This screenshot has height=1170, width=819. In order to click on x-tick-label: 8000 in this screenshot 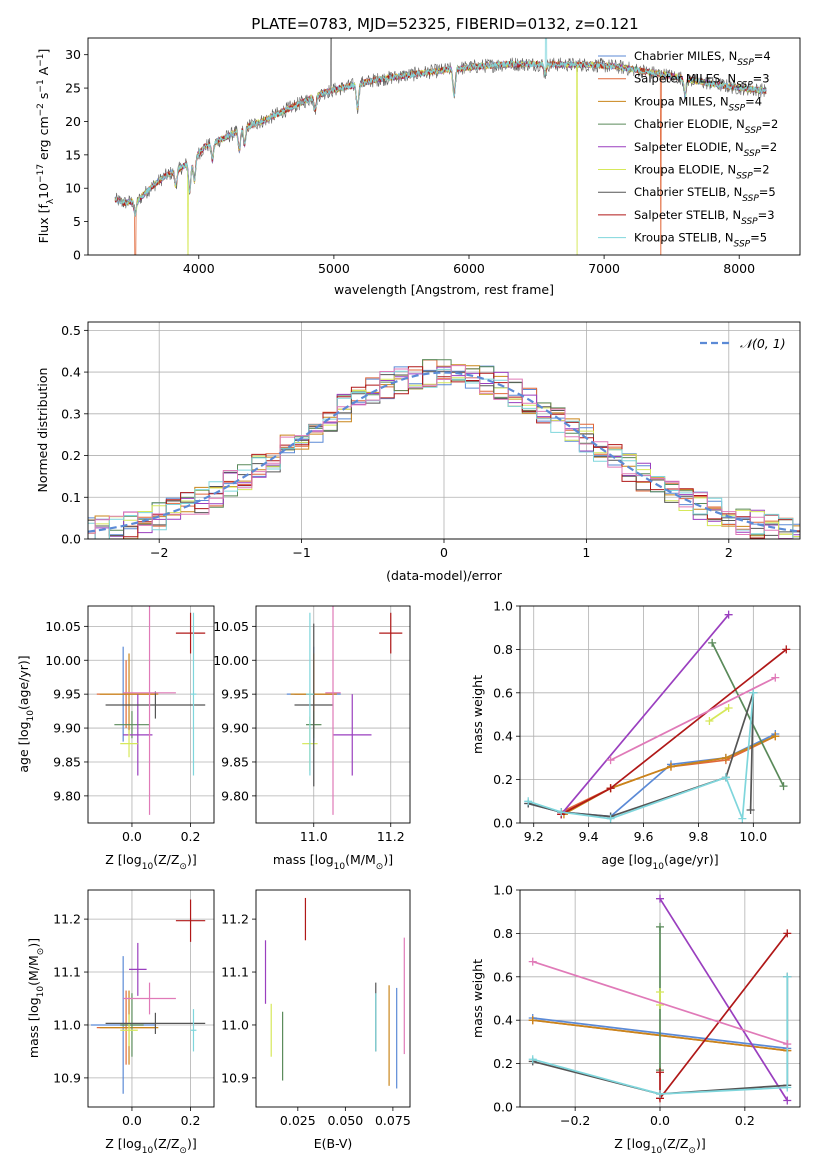, I will do `click(739, 268)`.